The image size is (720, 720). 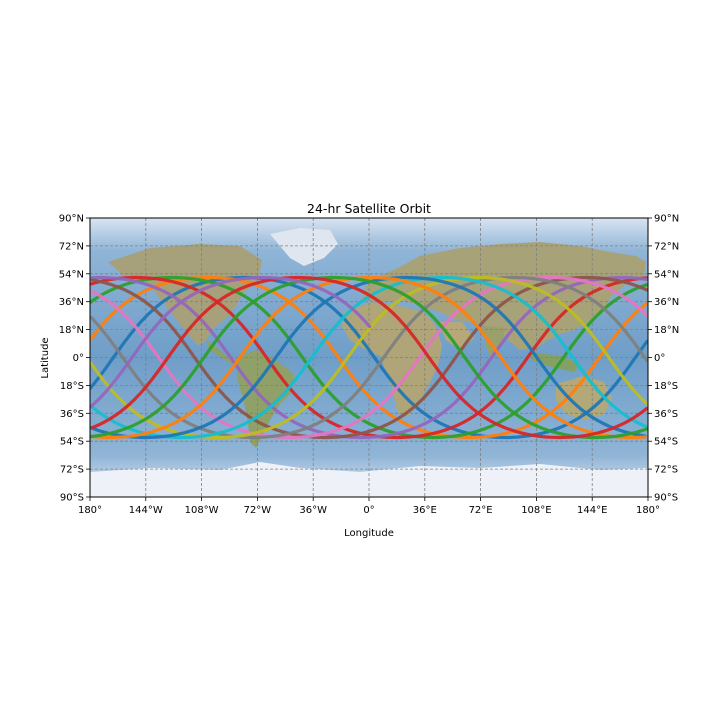 I want to click on y-tick-label-left: 72°S, so click(x=72, y=470).